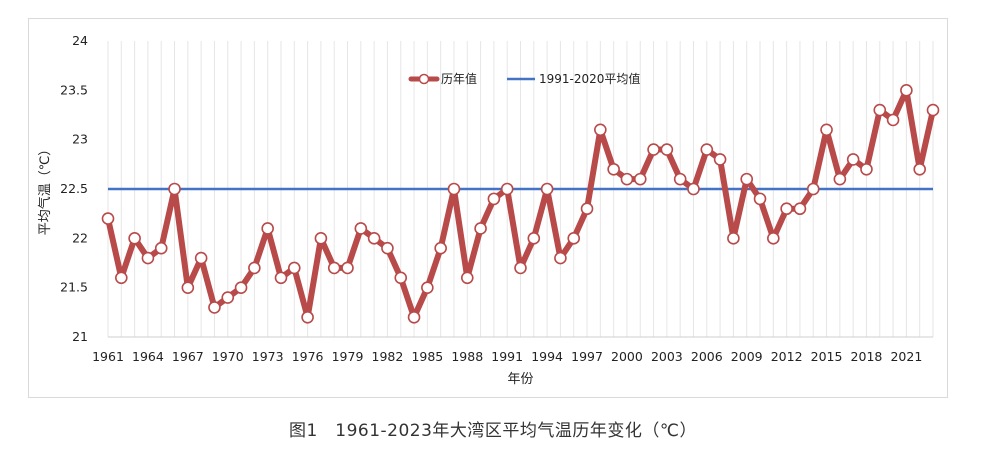 The image size is (986, 463). Describe the element at coordinates (188, 356) in the screenshot. I see `x-tick-label: 1967` at that location.